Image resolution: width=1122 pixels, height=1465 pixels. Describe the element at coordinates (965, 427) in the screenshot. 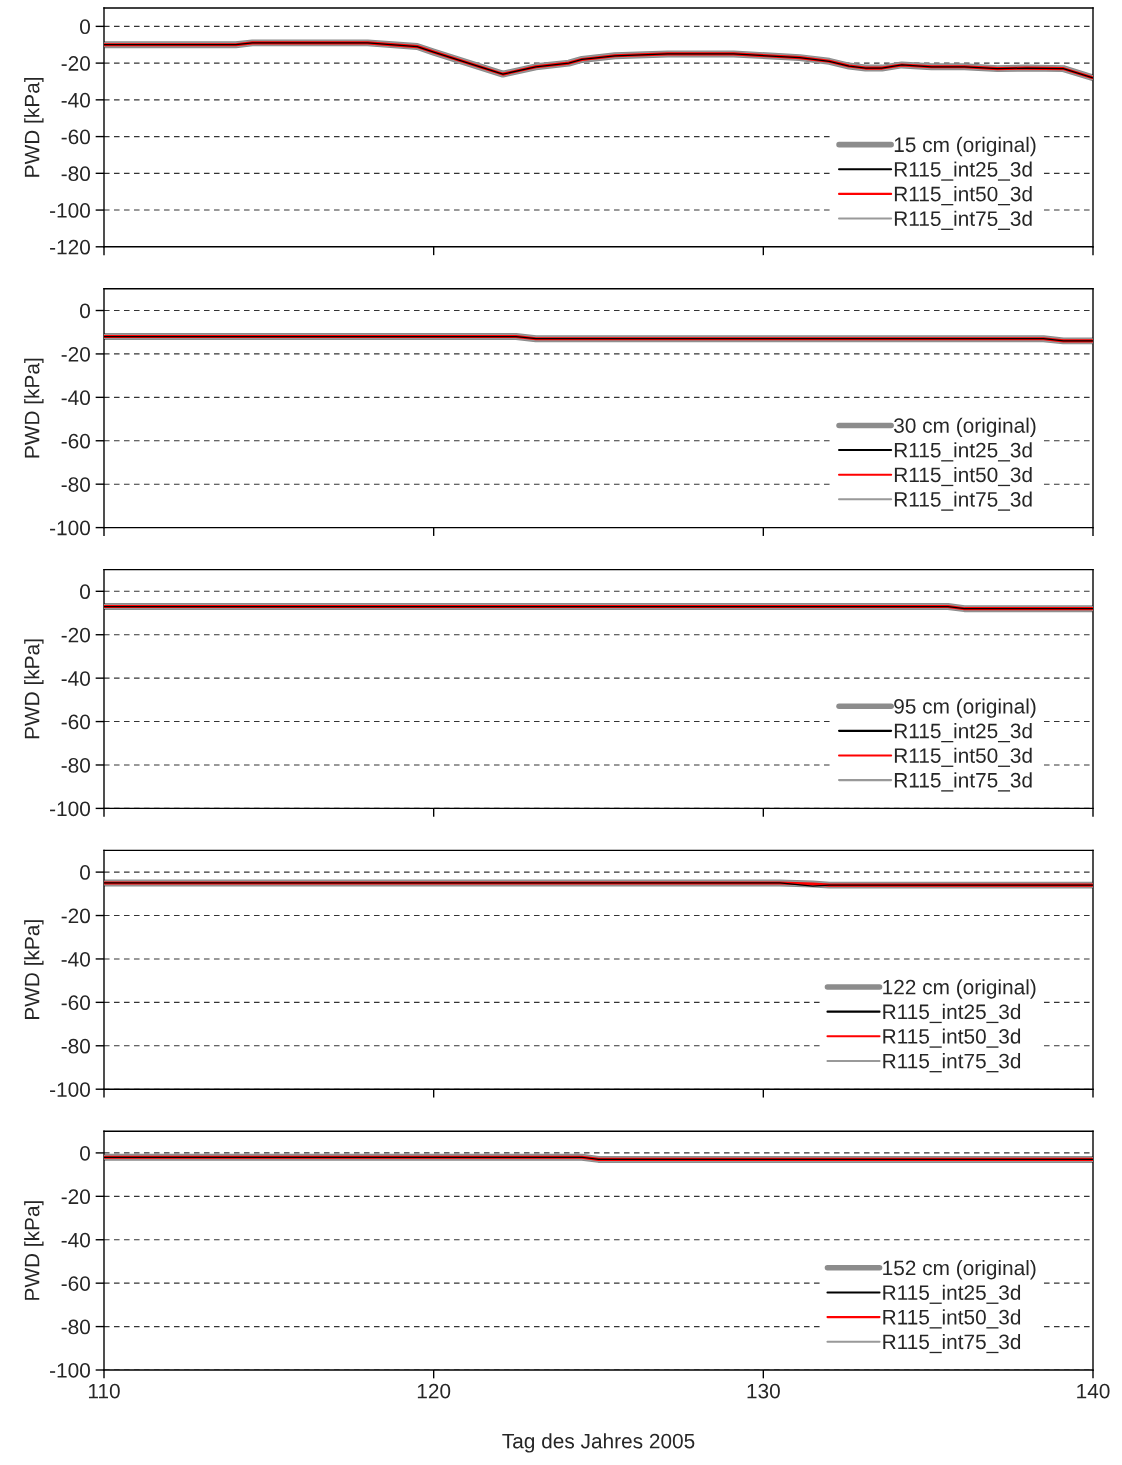

I see `legend-label: 30 cm (original)` at that location.